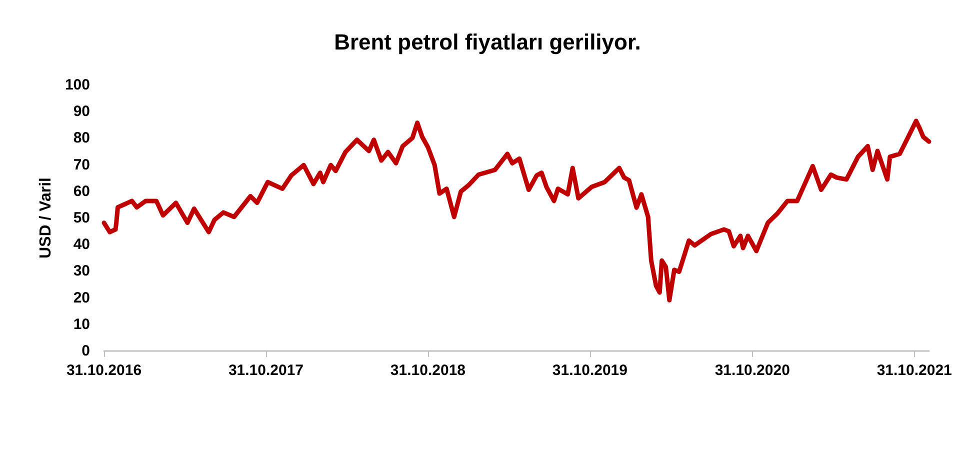  I want to click on y-tick-label: 90, so click(81, 111).